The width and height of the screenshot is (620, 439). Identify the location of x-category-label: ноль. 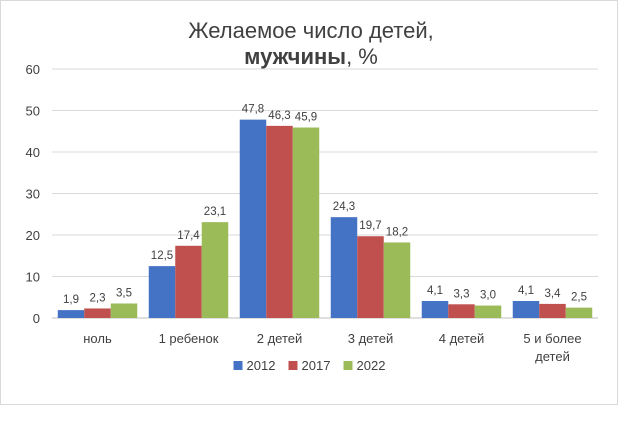
(97, 338).